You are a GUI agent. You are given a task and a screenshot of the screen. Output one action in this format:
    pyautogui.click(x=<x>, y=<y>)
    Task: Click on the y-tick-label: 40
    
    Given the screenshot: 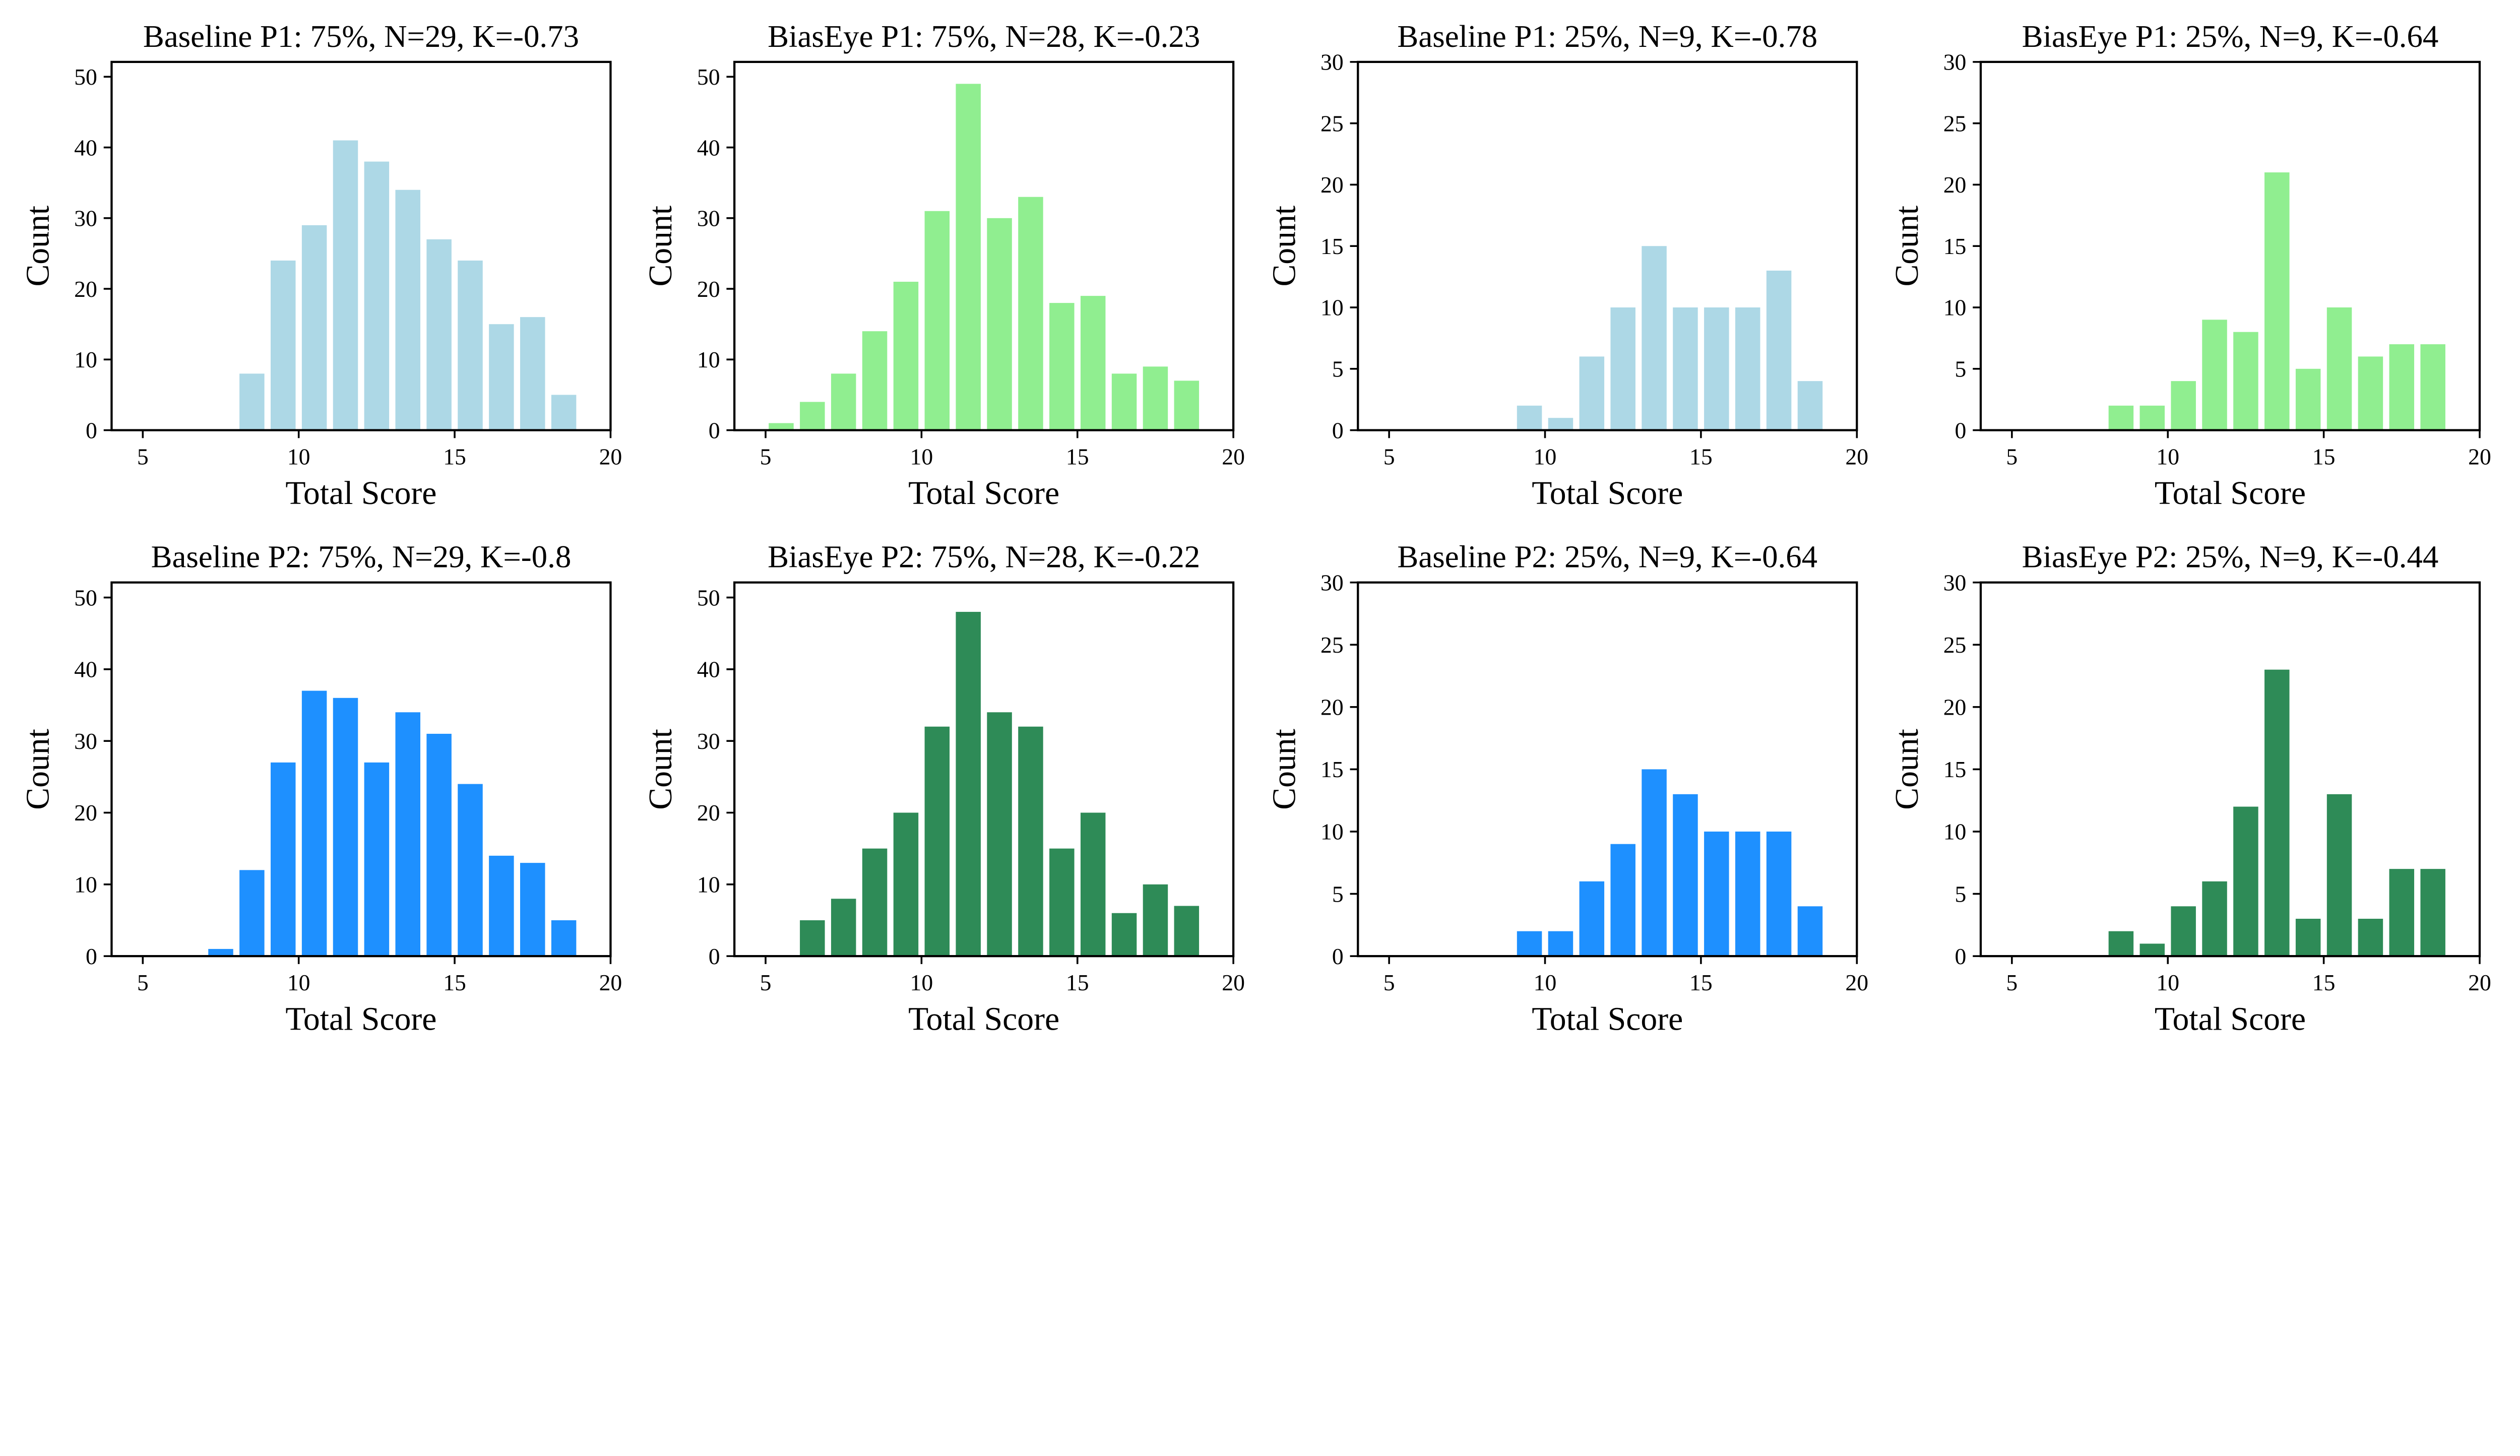 What is the action you would take?
    pyautogui.click(x=708, y=148)
    